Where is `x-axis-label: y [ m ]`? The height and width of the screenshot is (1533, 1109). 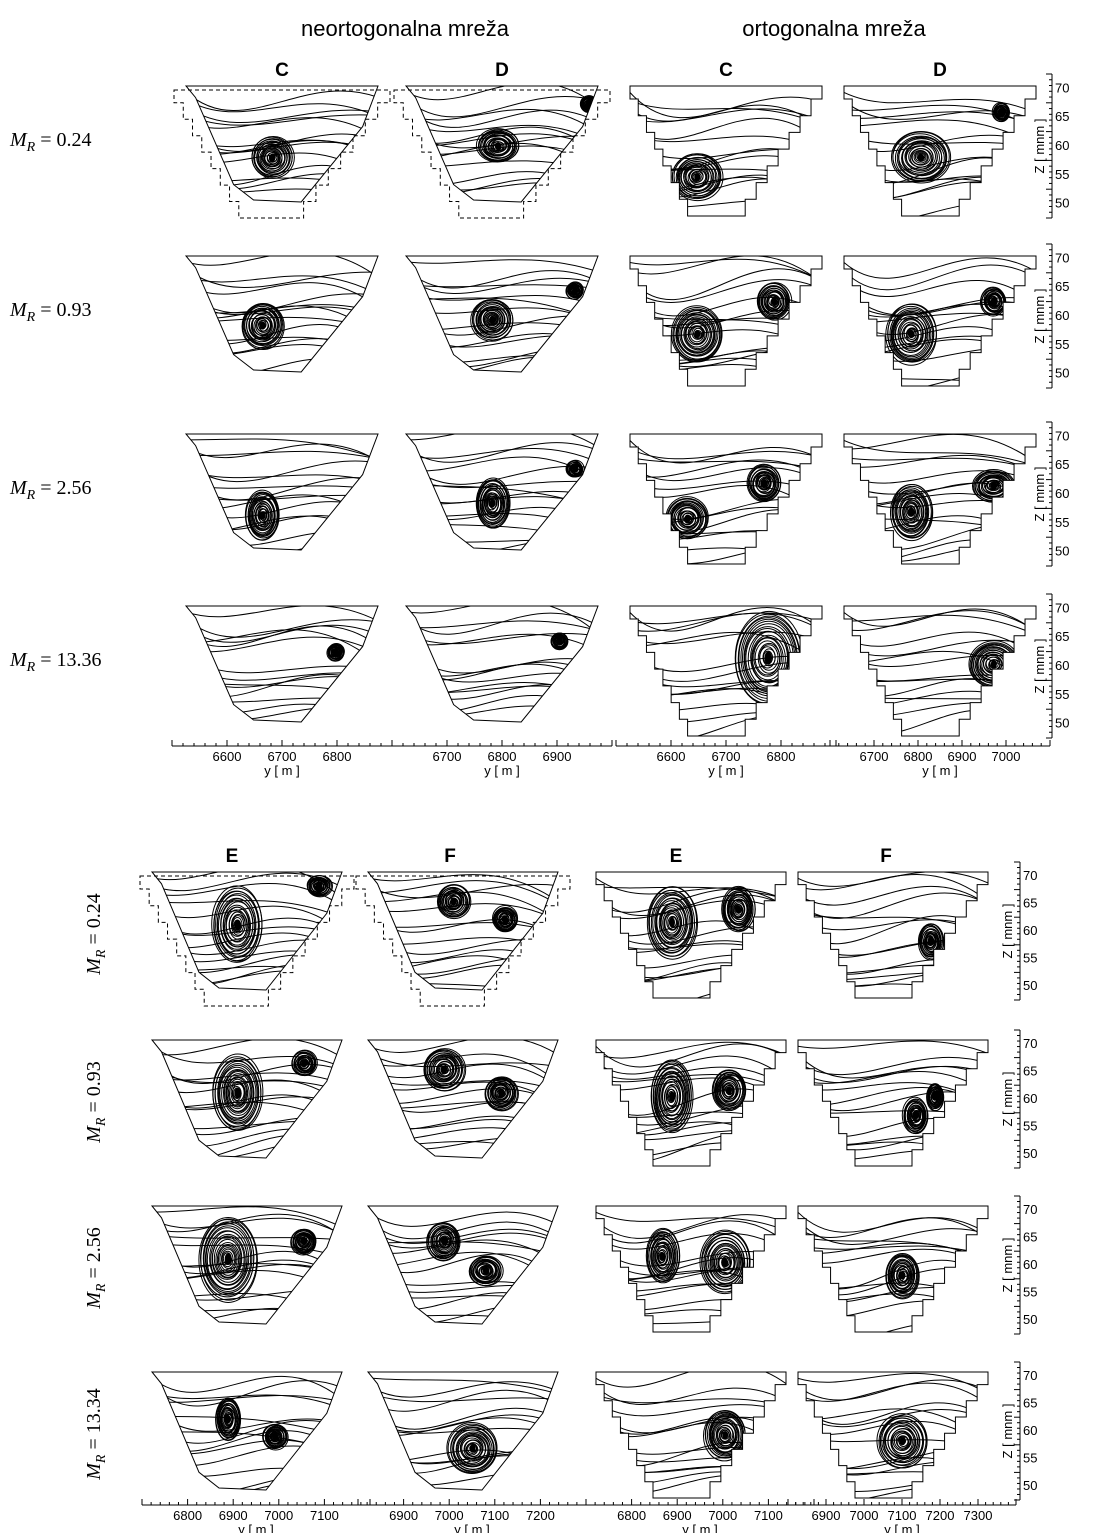 x-axis-label: y [ m ] is located at coordinates (901, 1527).